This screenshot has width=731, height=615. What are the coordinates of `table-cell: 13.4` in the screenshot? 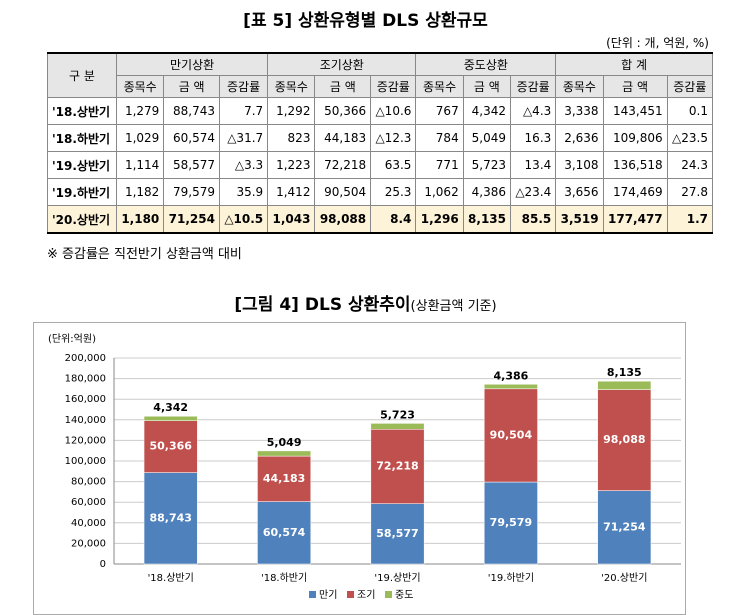 It's located at (533, 165).